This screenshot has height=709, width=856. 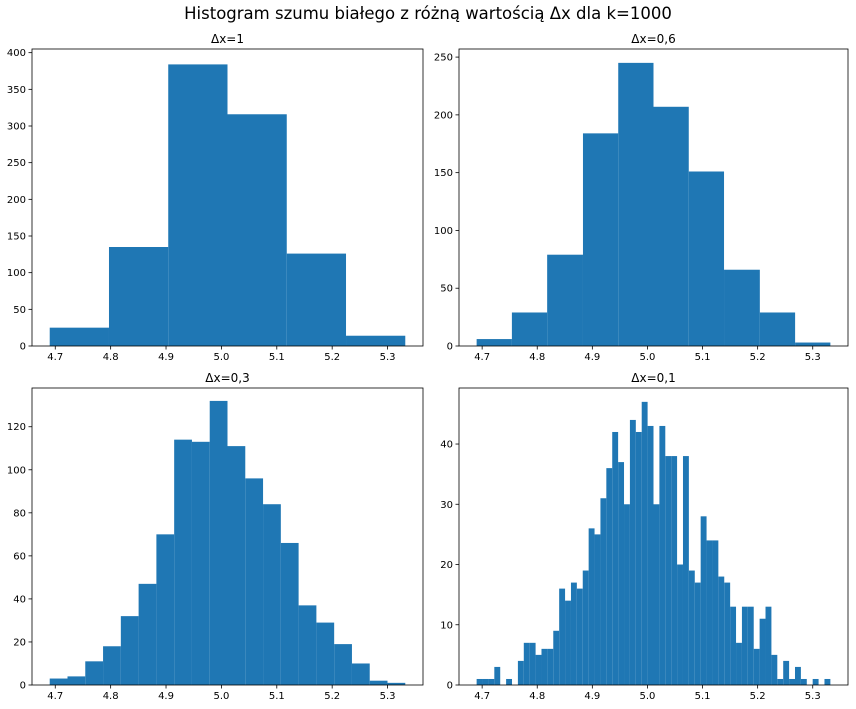 I want to click on y-tick-label: 20, so click(x=19, y=642).